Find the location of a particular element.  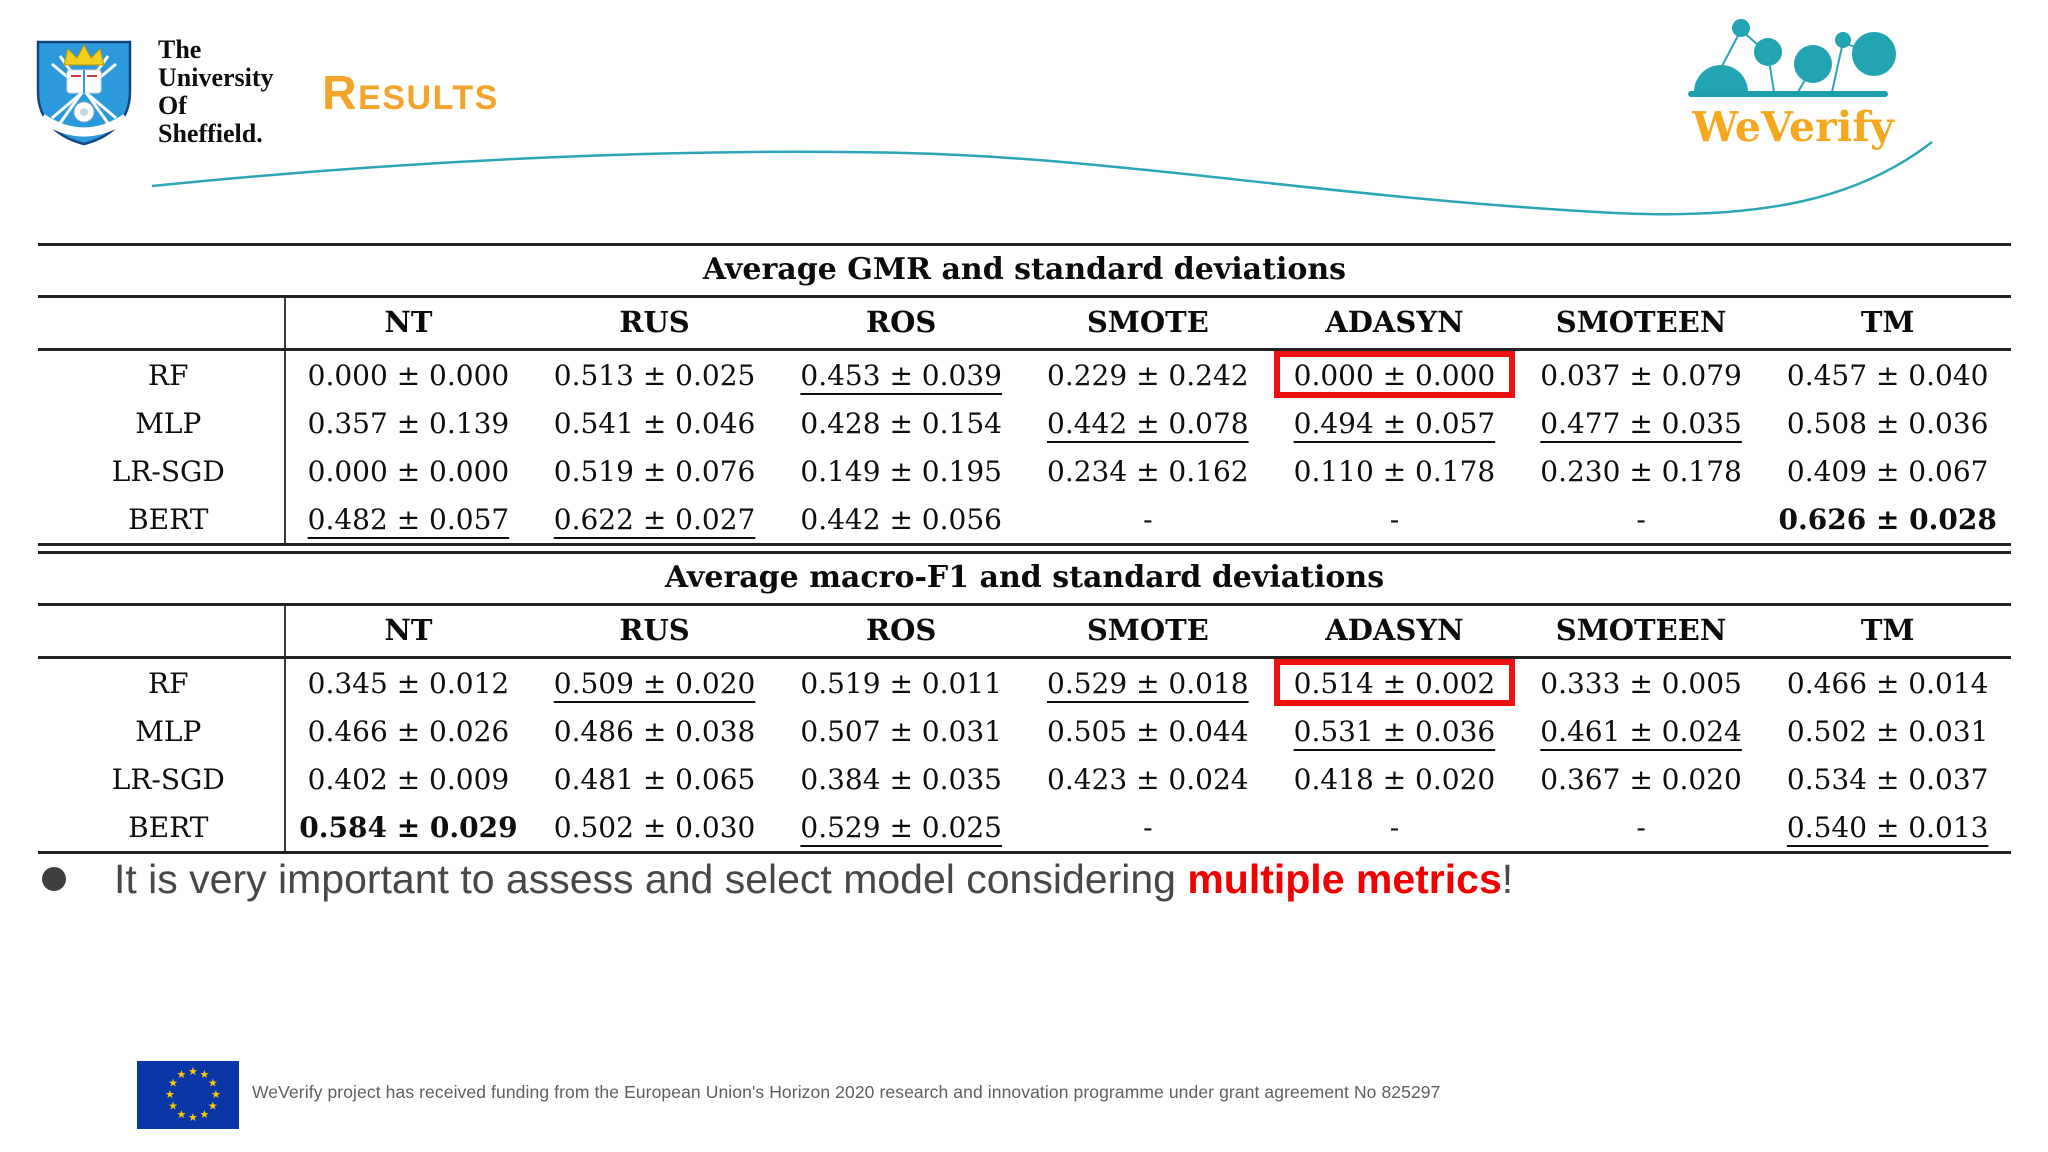

value-cell: 0.230 ± 0.178 is located at coordinates (1641, 471).